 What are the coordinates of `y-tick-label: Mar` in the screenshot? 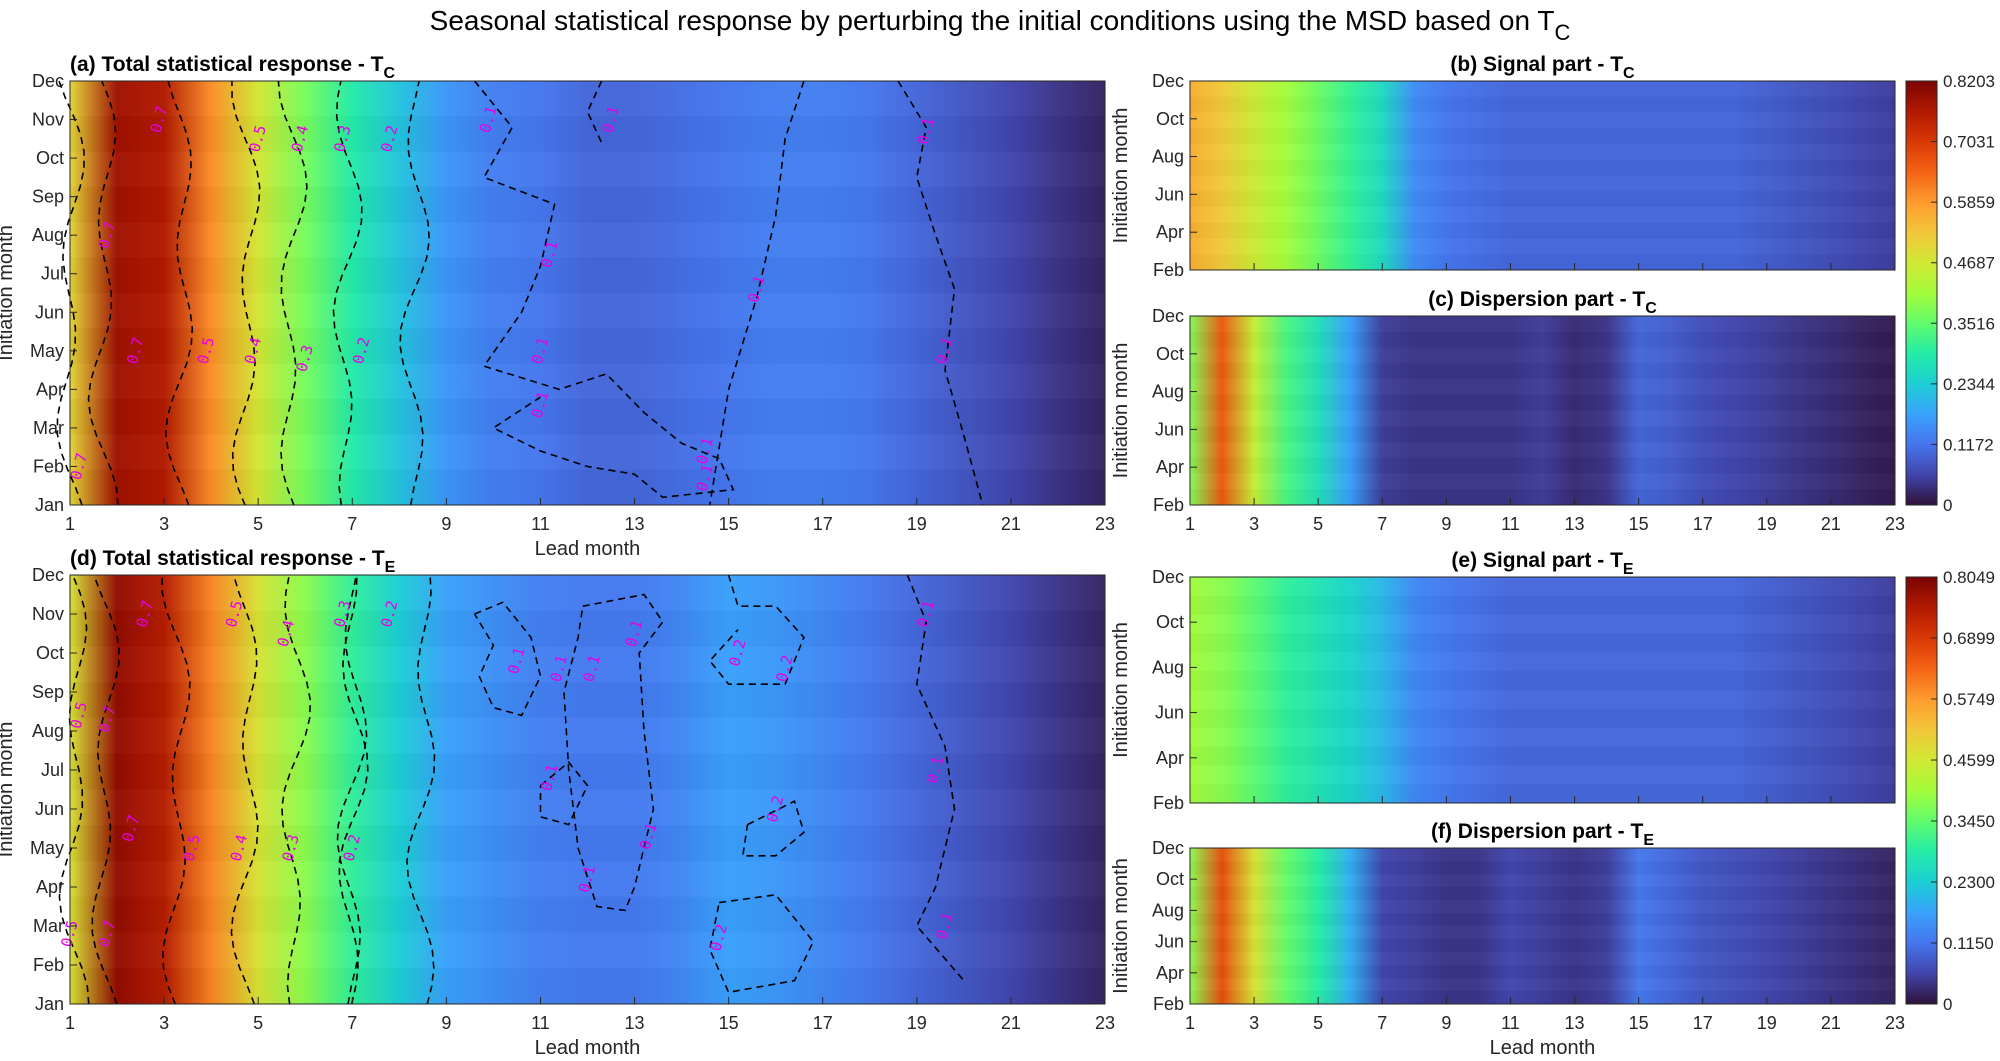 It's located at (48, 926).